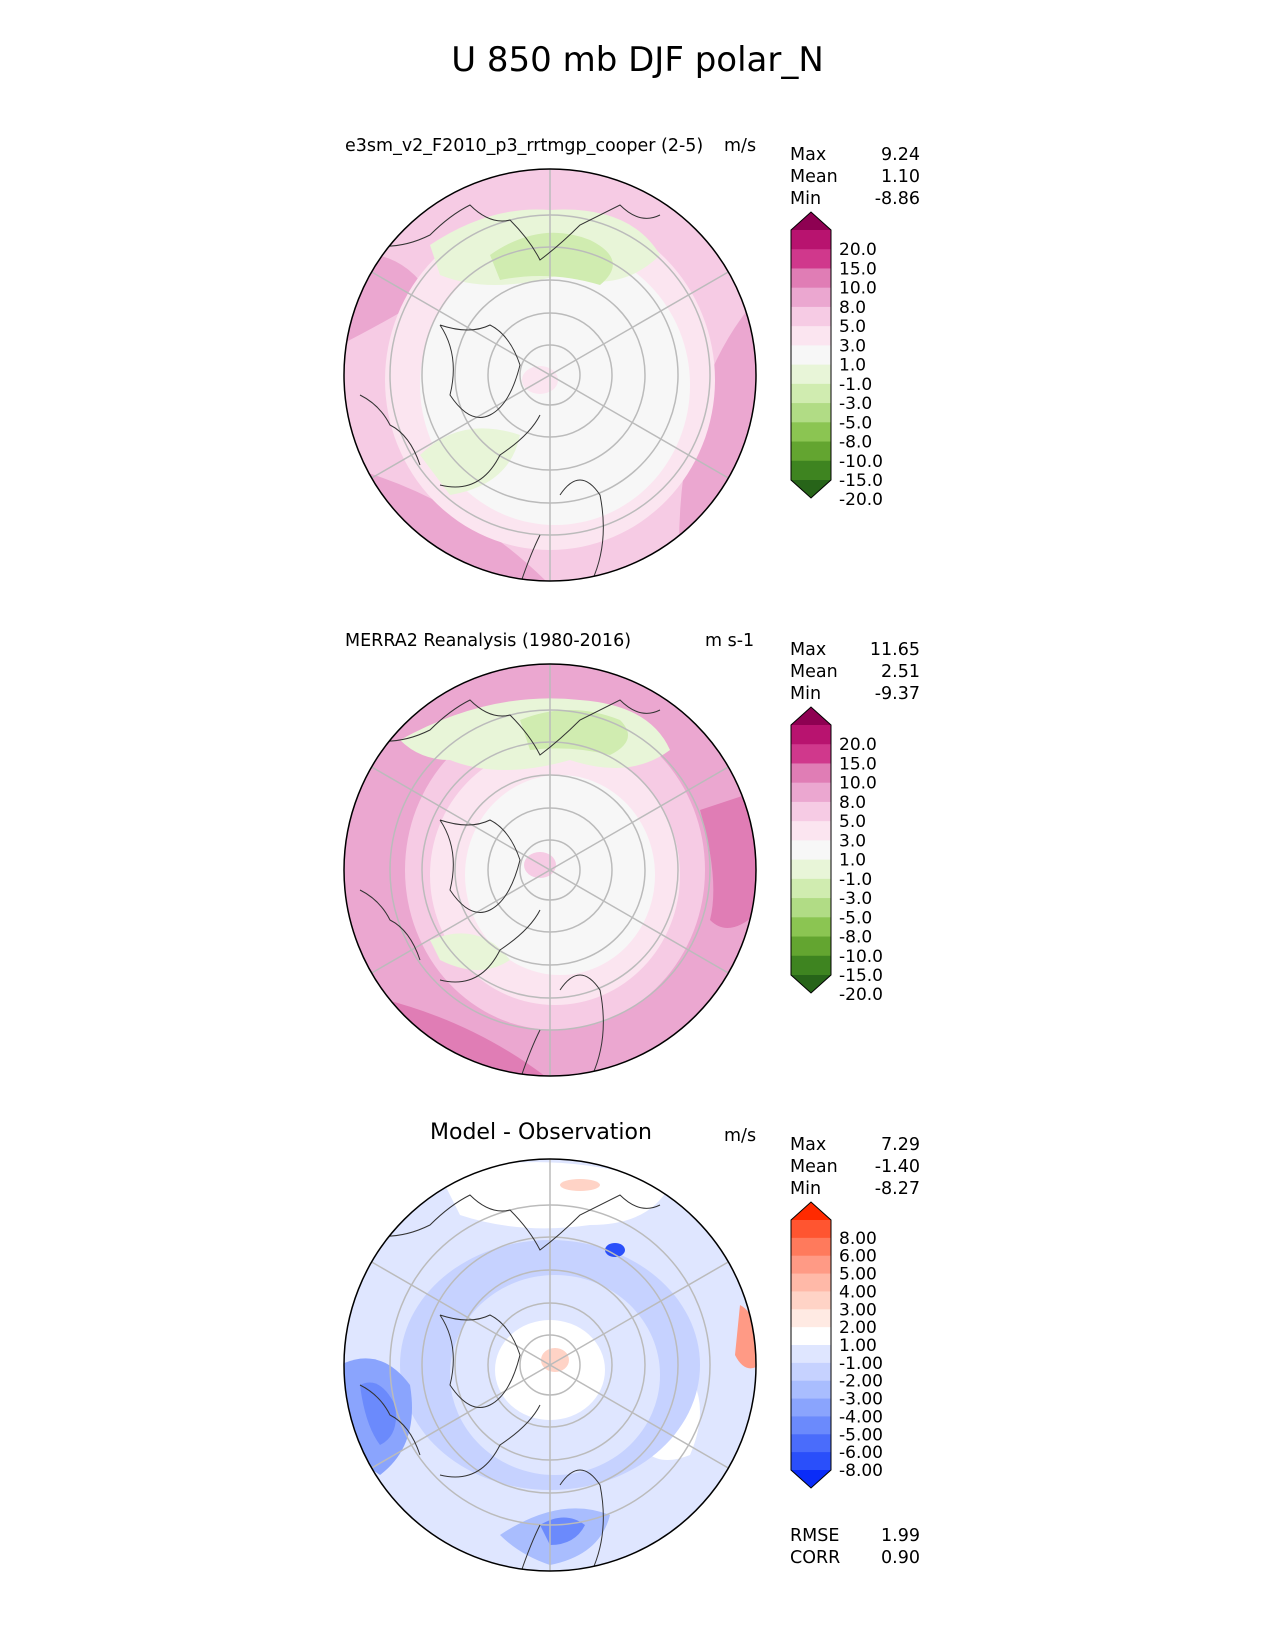  I want to click on stat-value: -9.37, so click(897, 694).